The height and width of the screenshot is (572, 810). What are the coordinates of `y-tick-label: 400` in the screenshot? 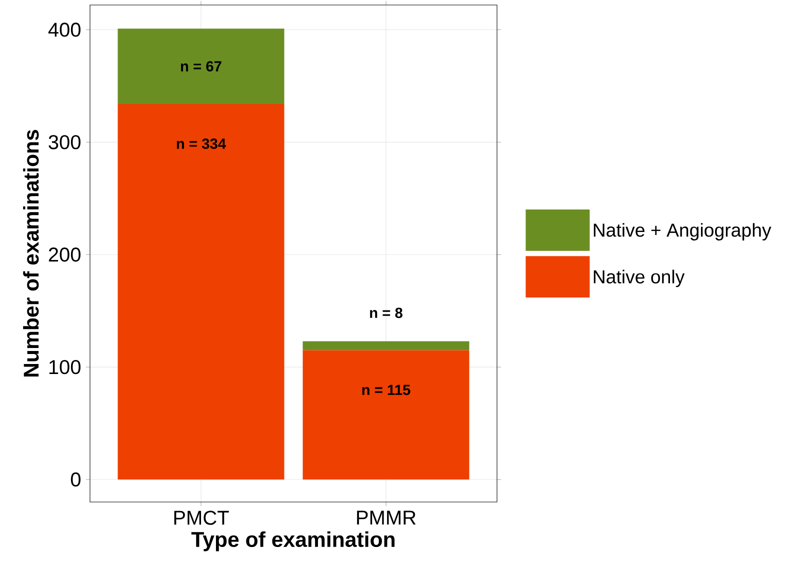 It's located at (64, 29).